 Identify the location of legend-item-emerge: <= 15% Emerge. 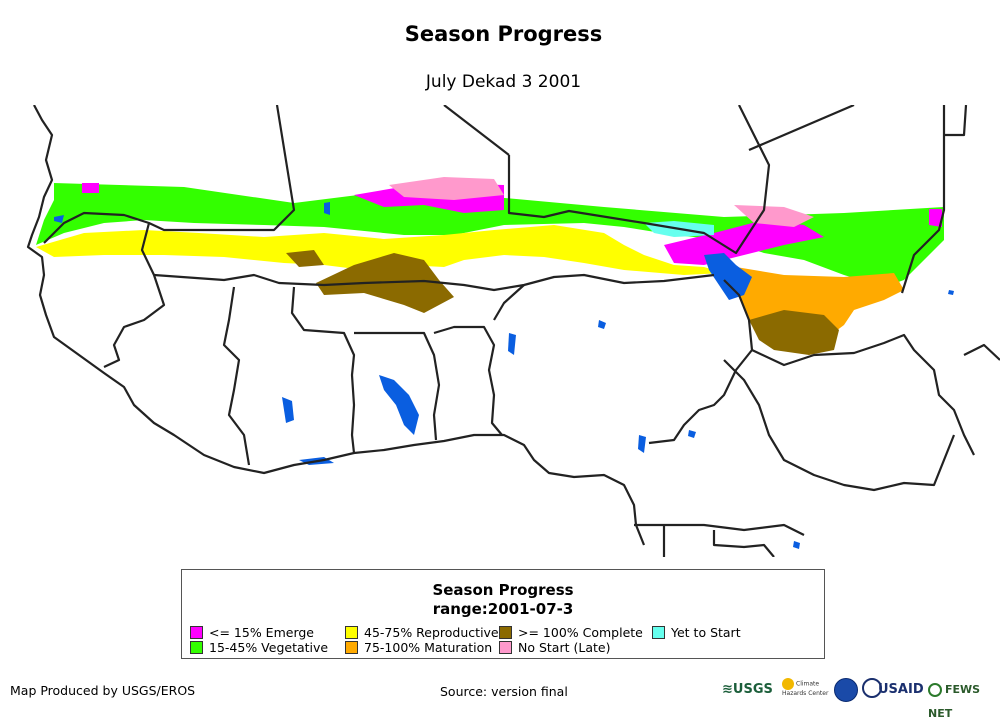
(252, 633).